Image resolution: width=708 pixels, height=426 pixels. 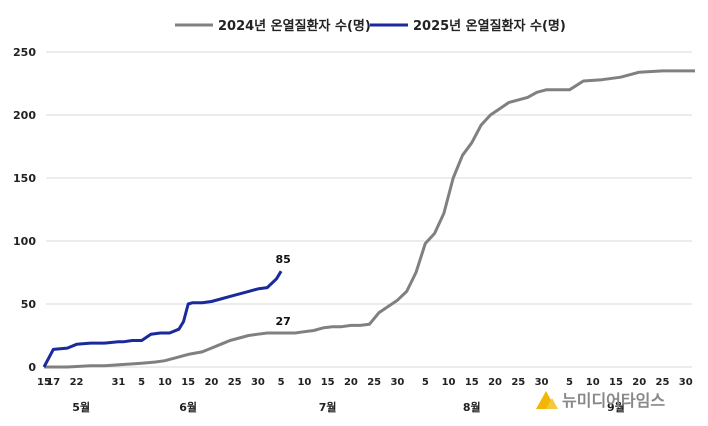 What do you see at coordinates (29, 304) in the screenshot?
I see `y-tick-label: 50` at bounding box center [29, 304].